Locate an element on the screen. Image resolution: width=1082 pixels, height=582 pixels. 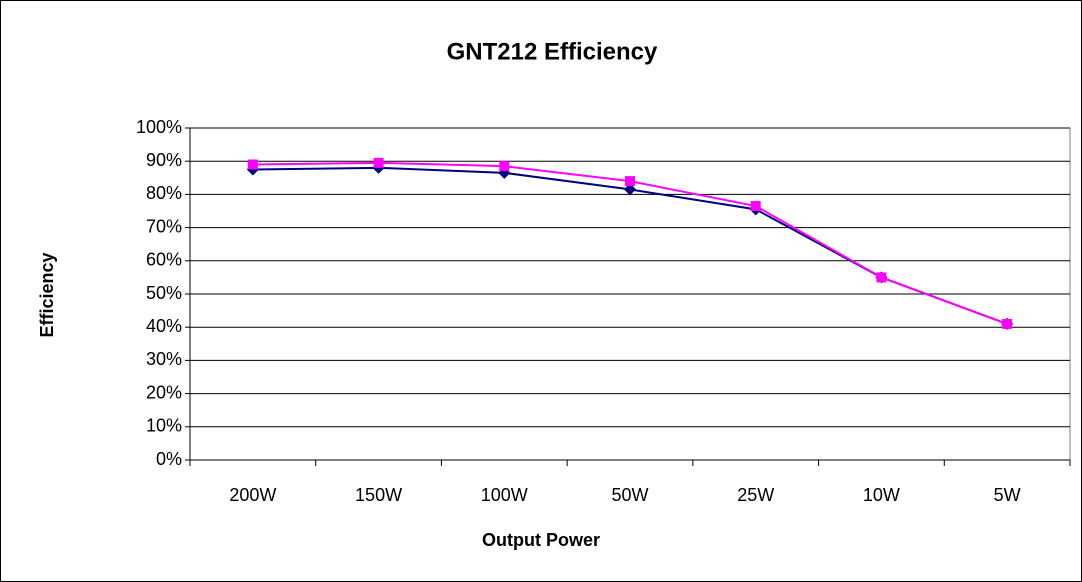
x-tick-label: 5W is located at coordinates (1007, 495).